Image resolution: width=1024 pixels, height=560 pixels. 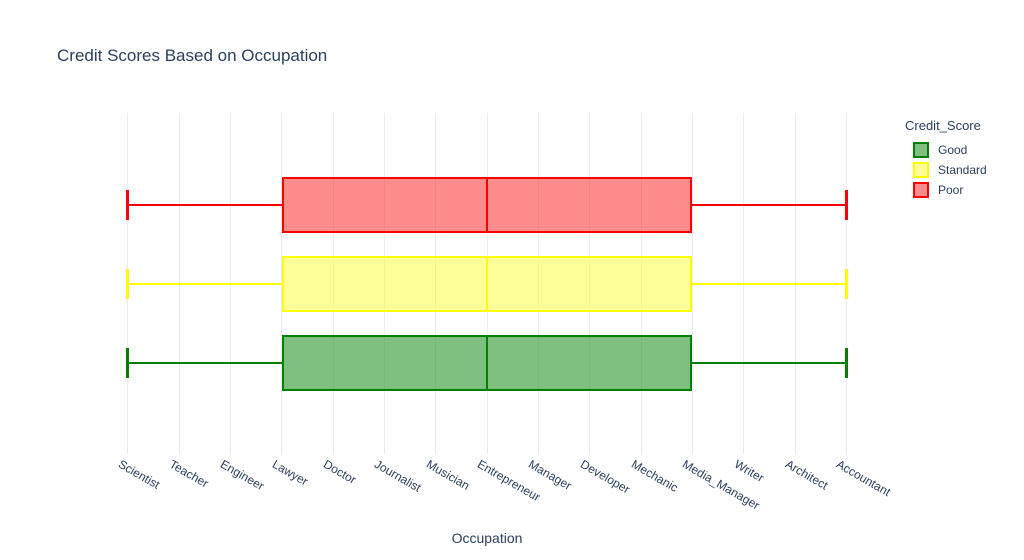 What do you see at coordinates (846, 363) in the screenshot?
I see `whisker-cap-max-good` at bounding box center [846, 363].